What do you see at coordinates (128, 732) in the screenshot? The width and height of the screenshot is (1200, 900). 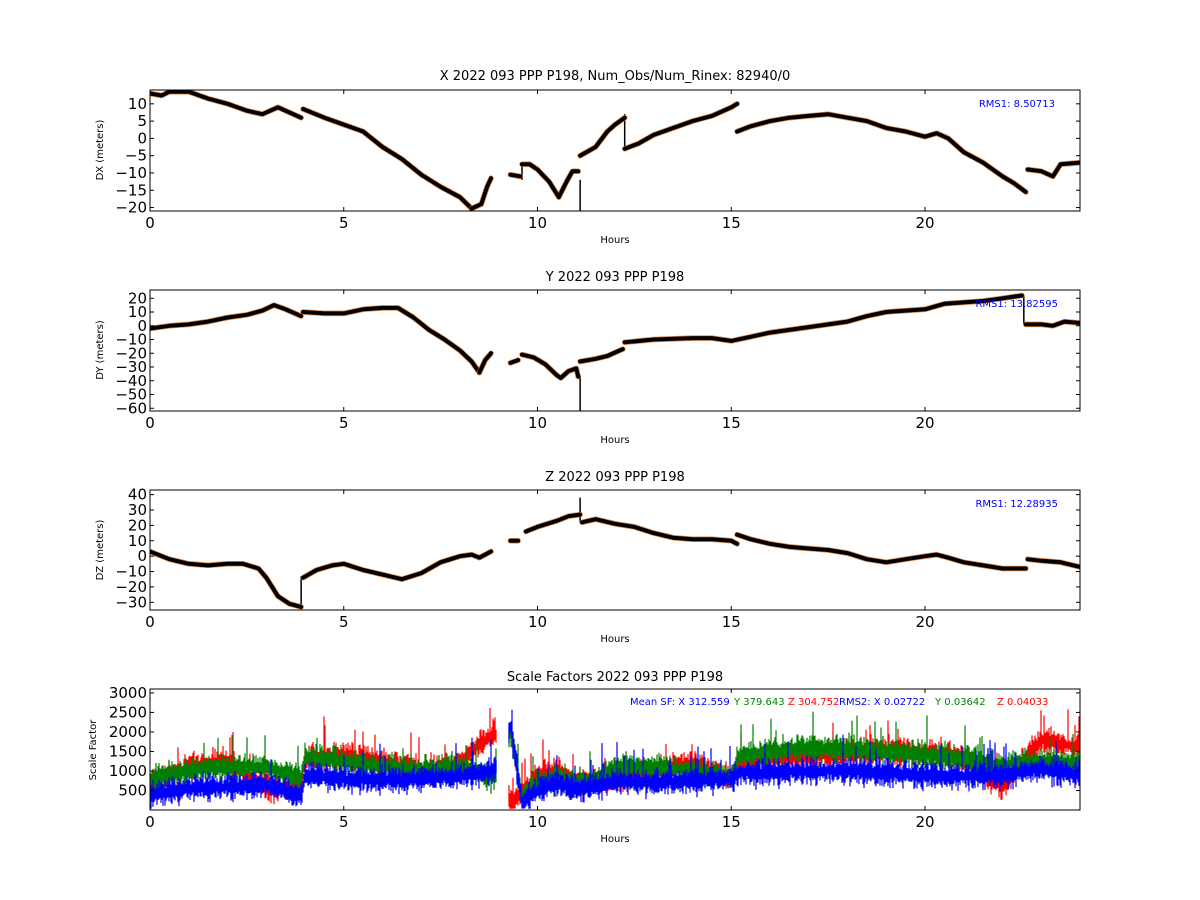 I see `y-tick-label: 2000` at bounding box center [128, 732].